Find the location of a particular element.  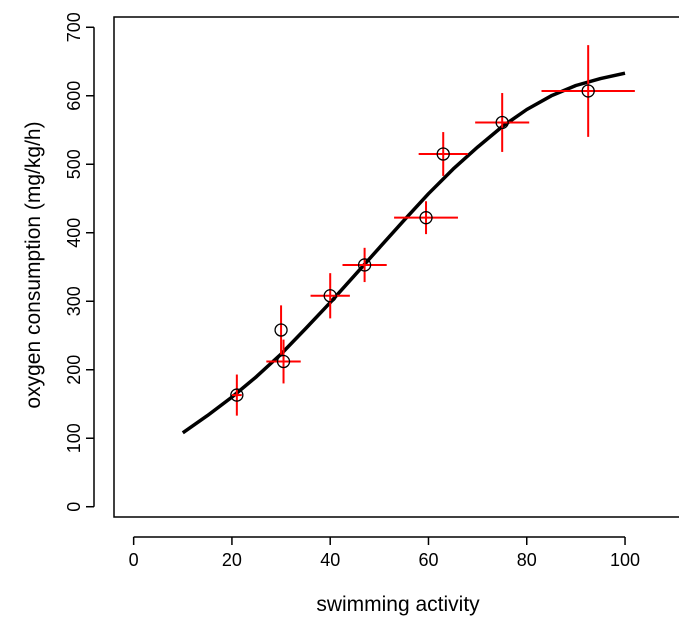

y-tick-label: 600 is located at coordinates (74, 96).